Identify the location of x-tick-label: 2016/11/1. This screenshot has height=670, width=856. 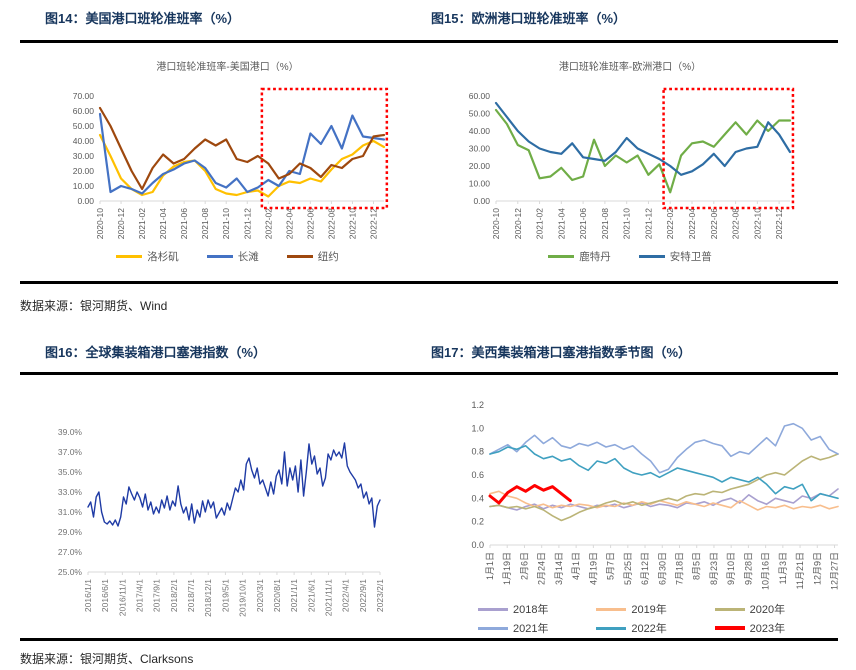
(122, 597).